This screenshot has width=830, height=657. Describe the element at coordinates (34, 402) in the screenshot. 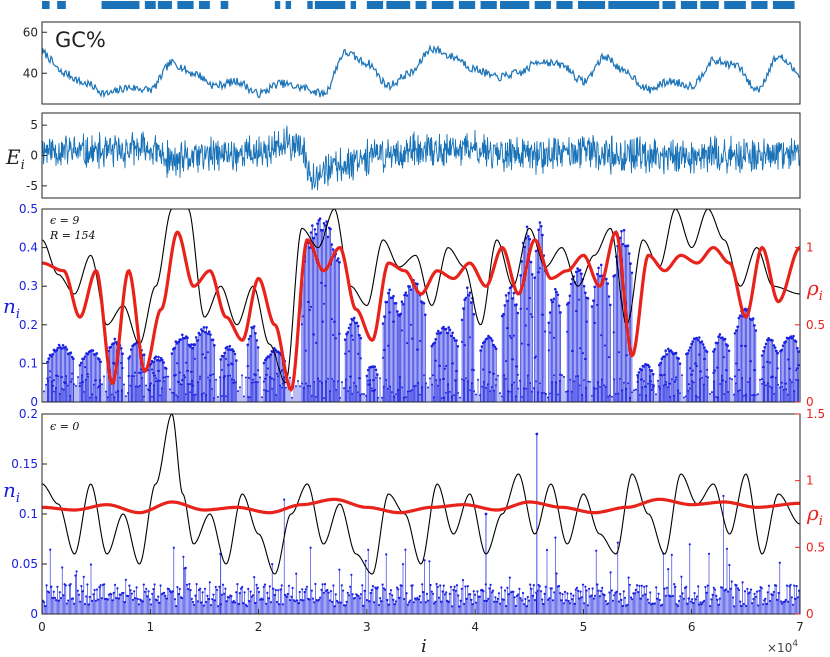

I see `p3-ytick-left-label: 0` at that location.